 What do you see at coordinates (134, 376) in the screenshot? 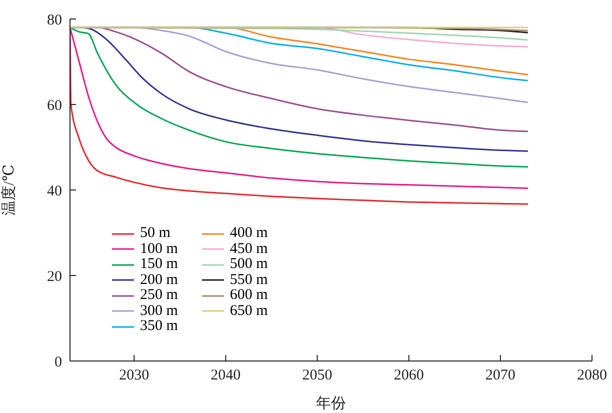
I see `x-tick-label: 2030` at bounding box center [134, 376].